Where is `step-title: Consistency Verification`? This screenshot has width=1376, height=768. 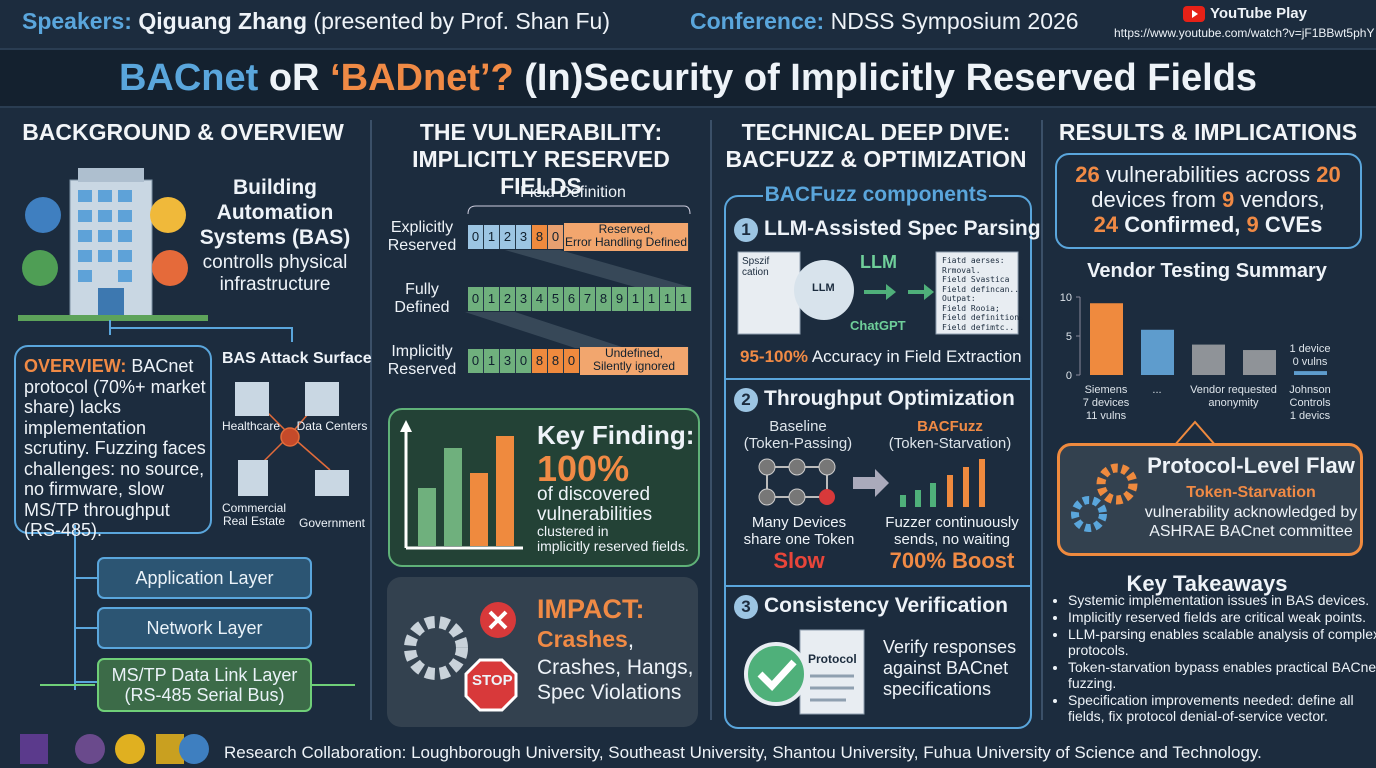 step-title: Consistency Verification is located at coordinates (886, 605).